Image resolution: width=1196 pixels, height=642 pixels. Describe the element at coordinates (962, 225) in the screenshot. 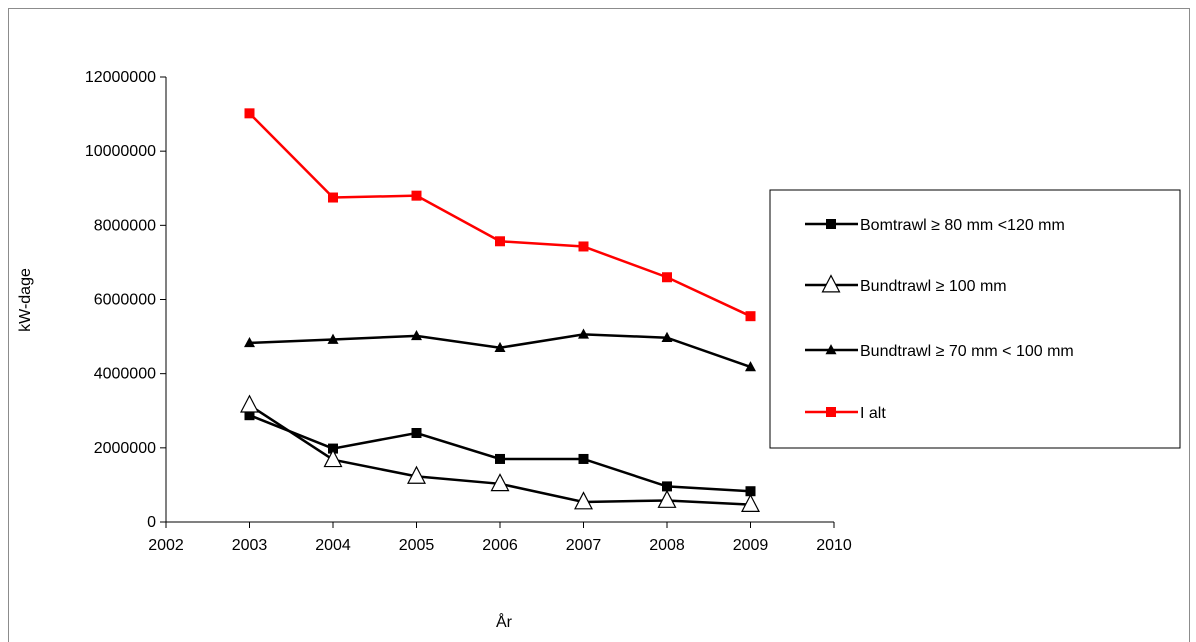

I see `legend-label: Bomtrawl ≥ 80 mm <120 mm` at that location.